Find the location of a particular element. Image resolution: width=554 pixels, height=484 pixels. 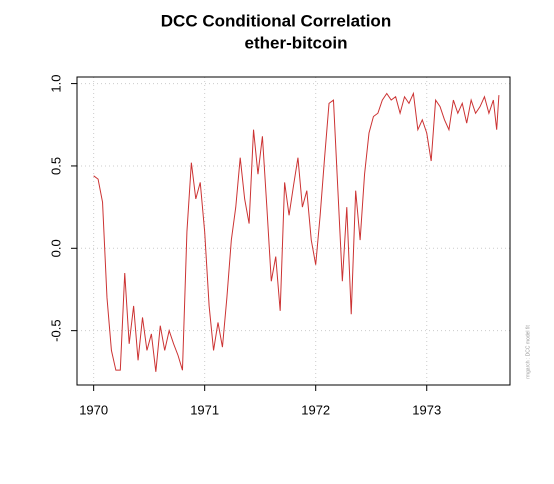

y-tick-label: 0.0 is located at coordinates (55, 248).